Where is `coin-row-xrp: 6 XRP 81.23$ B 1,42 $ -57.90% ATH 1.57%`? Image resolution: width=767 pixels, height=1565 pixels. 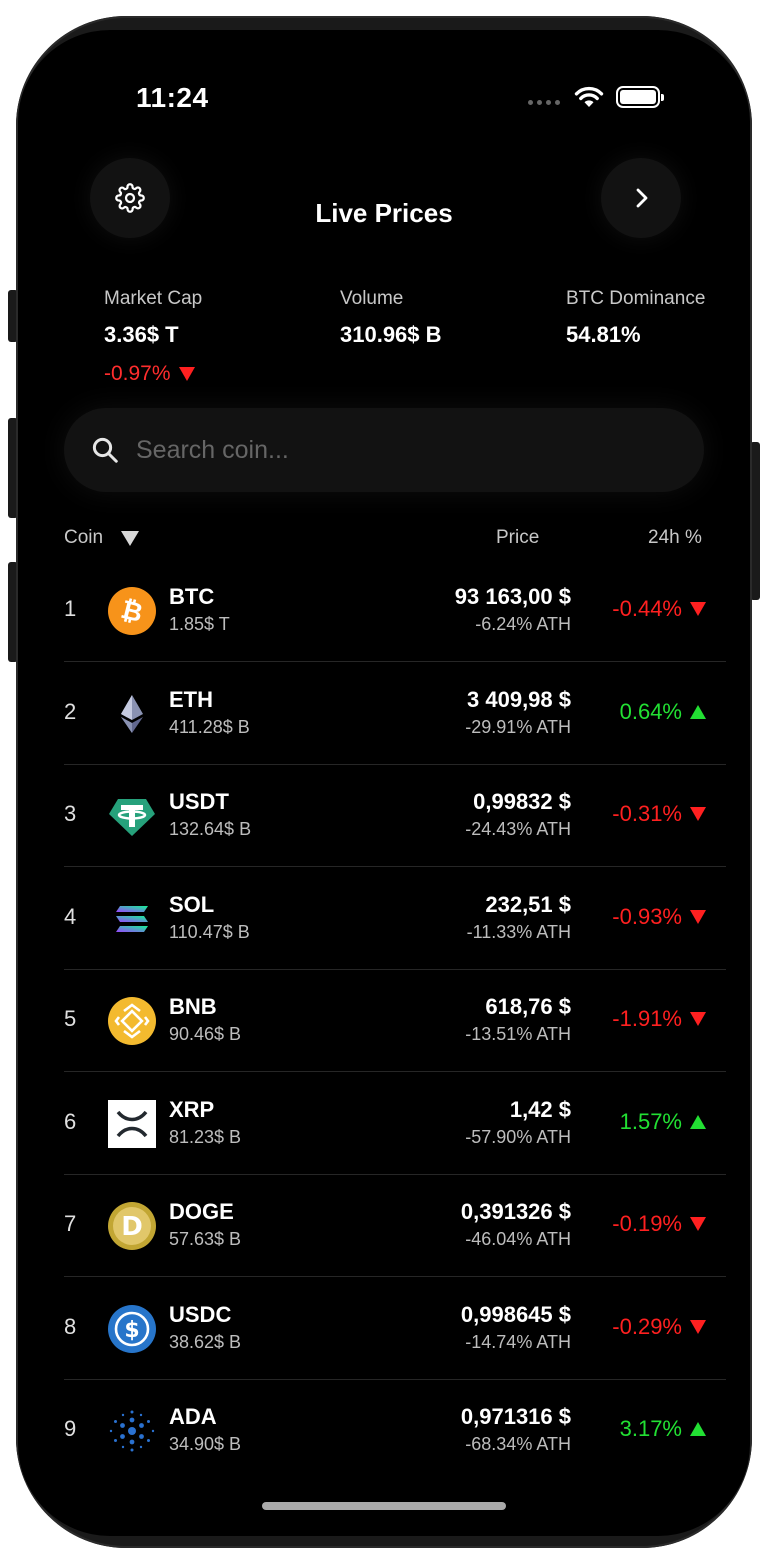
coin-row-xrp: 6 XRP 81.23$ B 1,42 $ -57.90% ATH 1.57% is located at coordinates (395, 1124).